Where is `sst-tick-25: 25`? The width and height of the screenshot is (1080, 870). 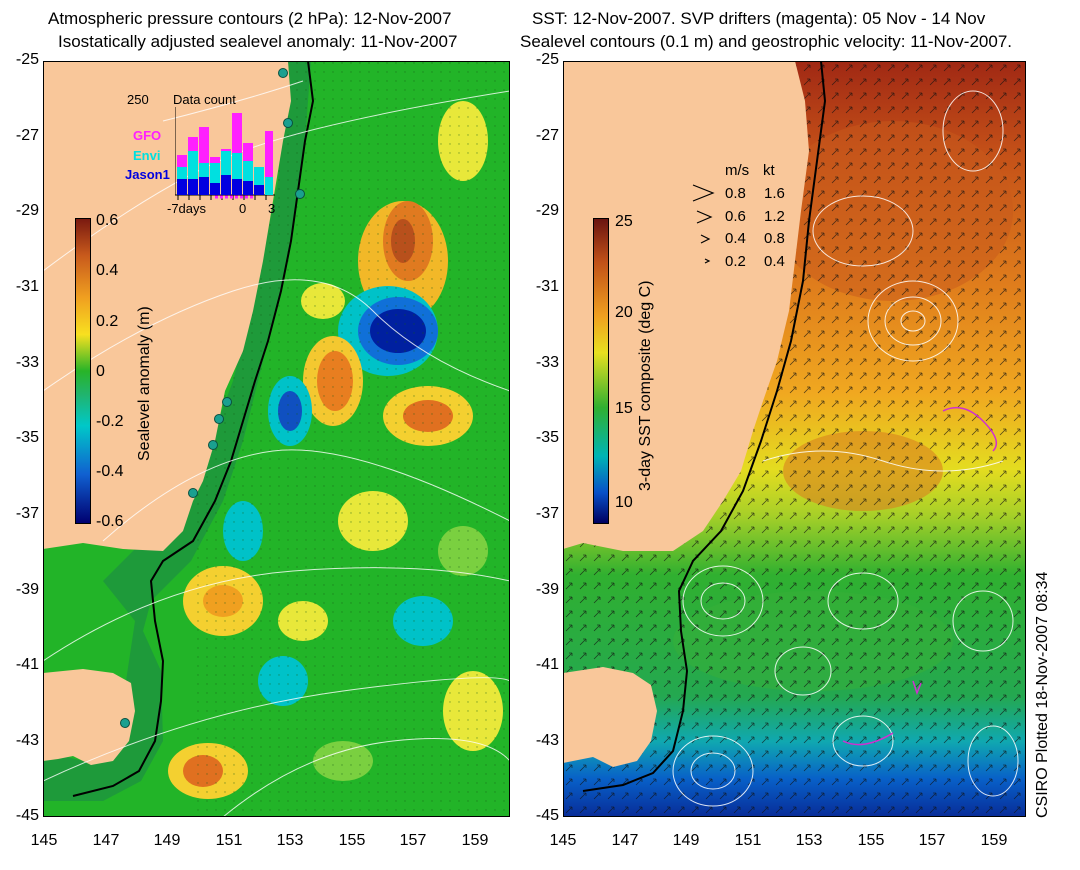
sst-tick-25: 25 is located at coordinates (624, 221).